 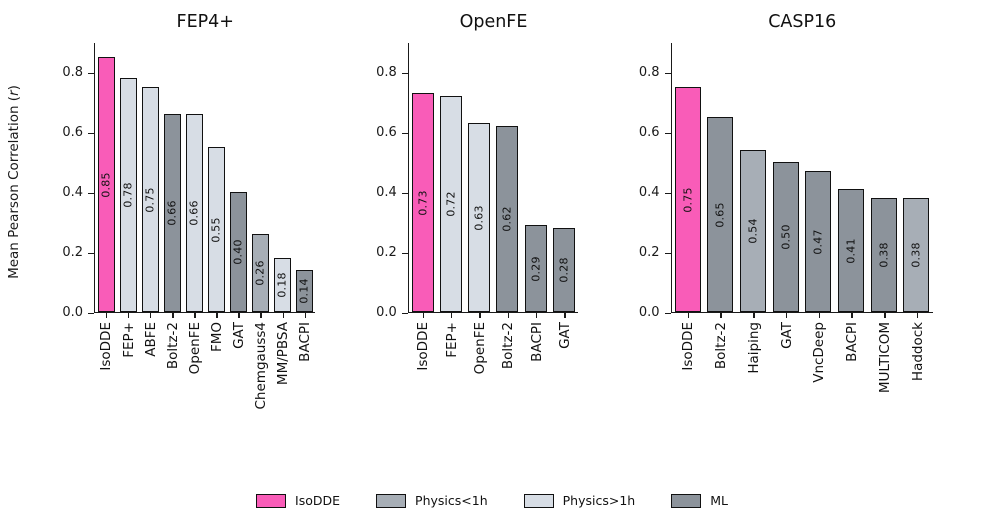 I want to click on bar-IsoDDE: 0.75, so click(x=687, y=199).